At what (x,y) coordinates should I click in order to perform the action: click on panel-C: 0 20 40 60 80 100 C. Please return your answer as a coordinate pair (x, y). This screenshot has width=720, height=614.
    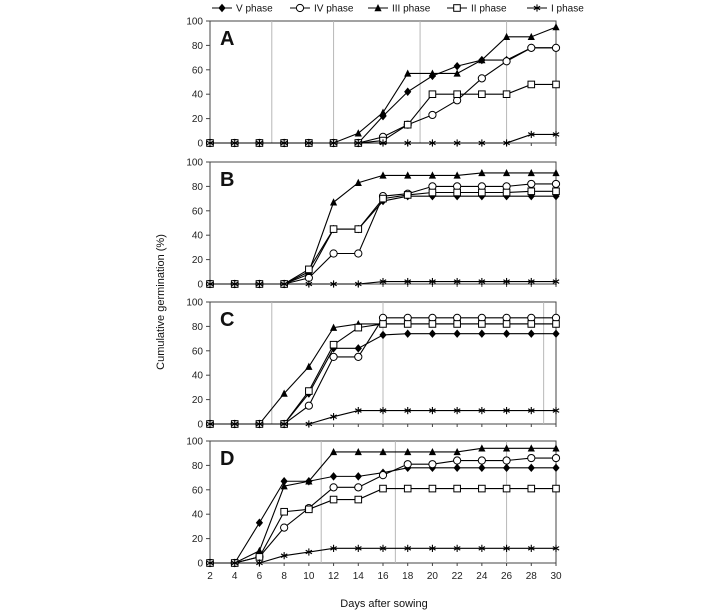
    Looking at the image, I should click on (373, 364).